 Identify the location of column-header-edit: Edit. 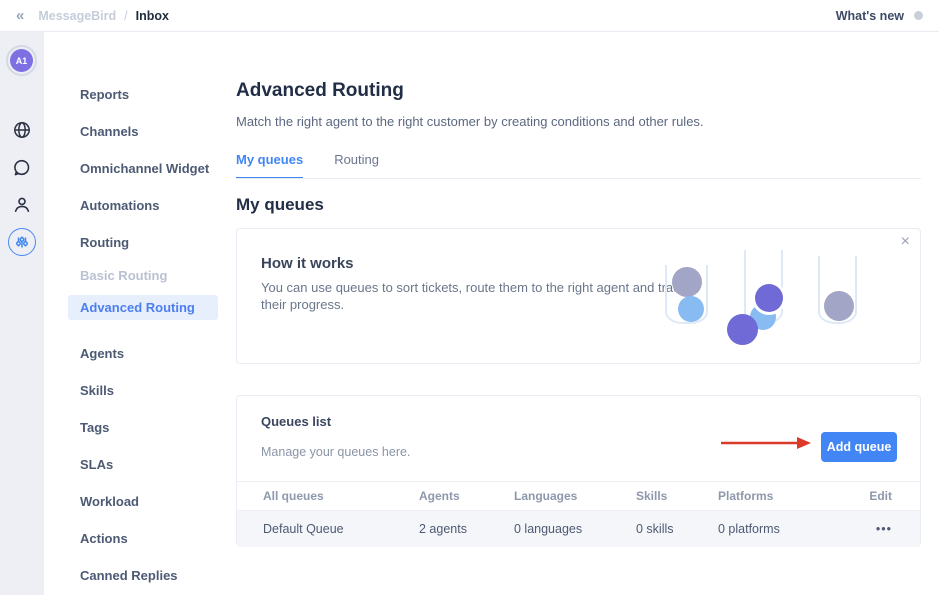
(880, 496).